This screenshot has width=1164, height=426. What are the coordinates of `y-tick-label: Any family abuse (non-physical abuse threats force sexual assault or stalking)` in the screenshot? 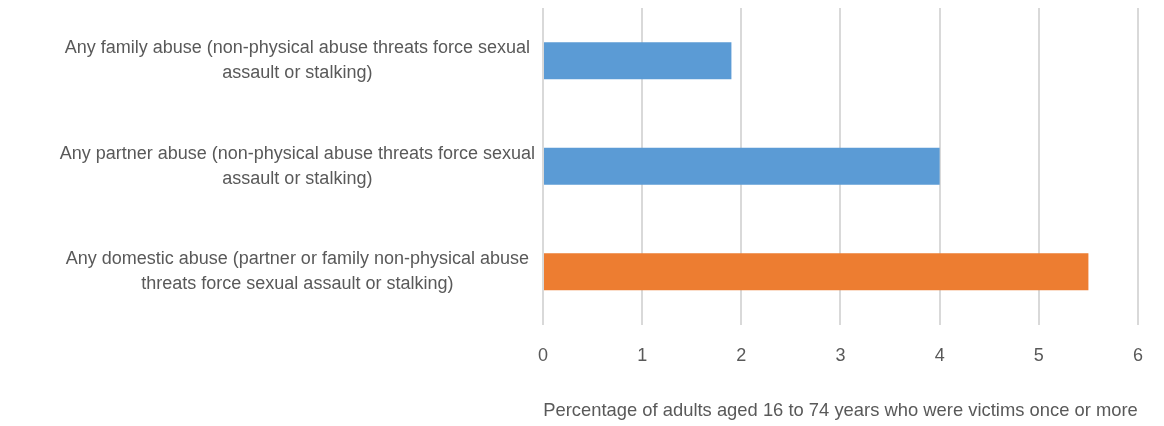 It's located at (297, 60).